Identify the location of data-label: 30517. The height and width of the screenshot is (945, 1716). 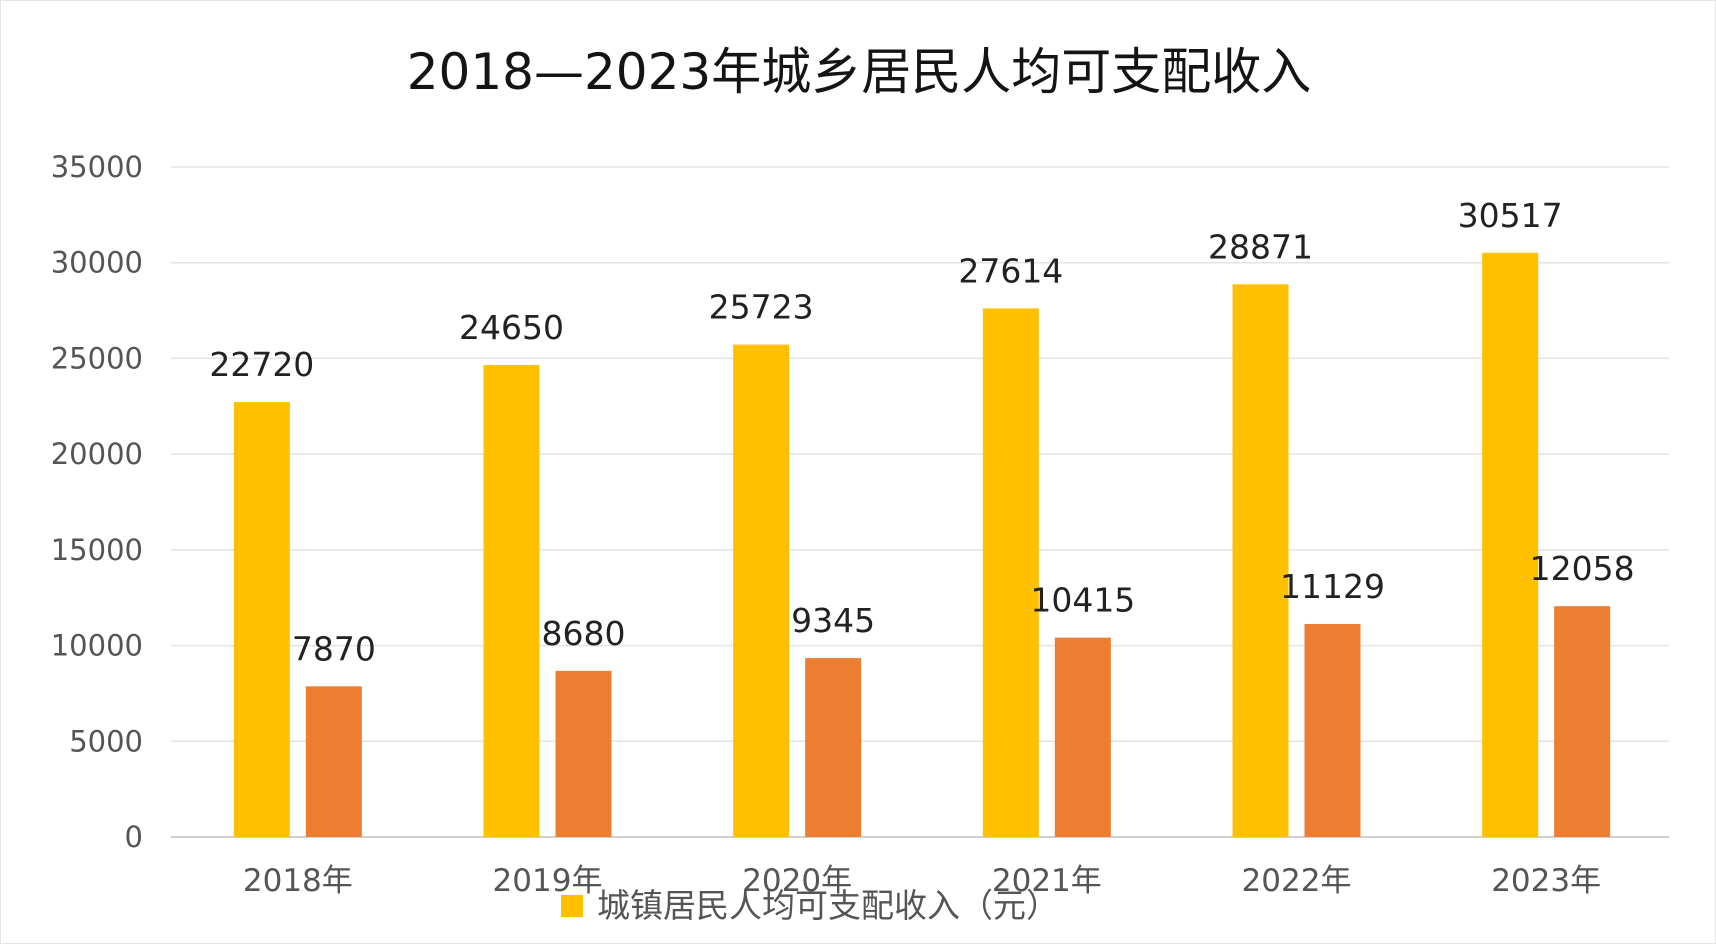
(1510, 215).